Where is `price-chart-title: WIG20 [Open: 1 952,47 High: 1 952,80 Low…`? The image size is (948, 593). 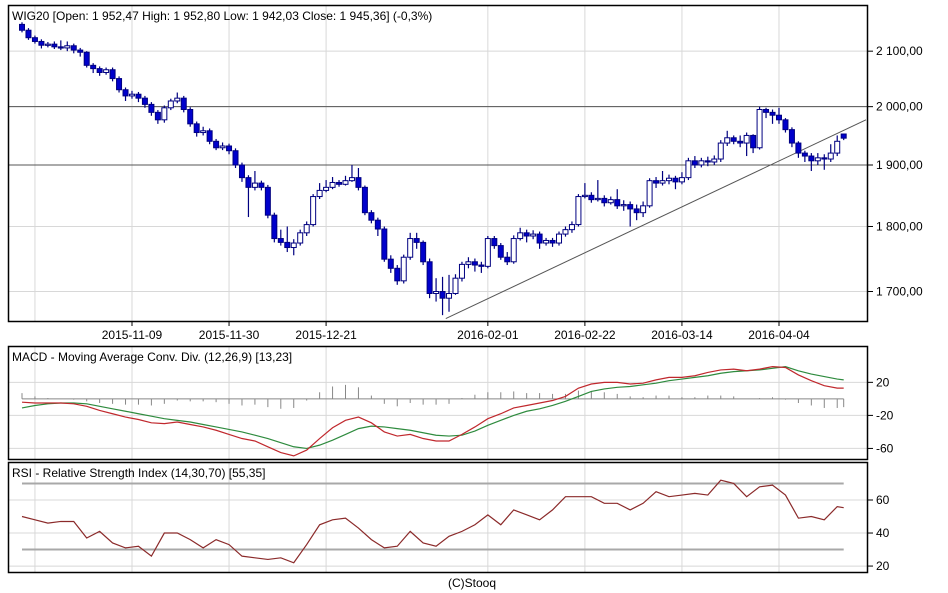
price-chart-title: WIG20 [Open: 1 952,47 High: 1 952,80 Low… is located at coordinates (222, 16).